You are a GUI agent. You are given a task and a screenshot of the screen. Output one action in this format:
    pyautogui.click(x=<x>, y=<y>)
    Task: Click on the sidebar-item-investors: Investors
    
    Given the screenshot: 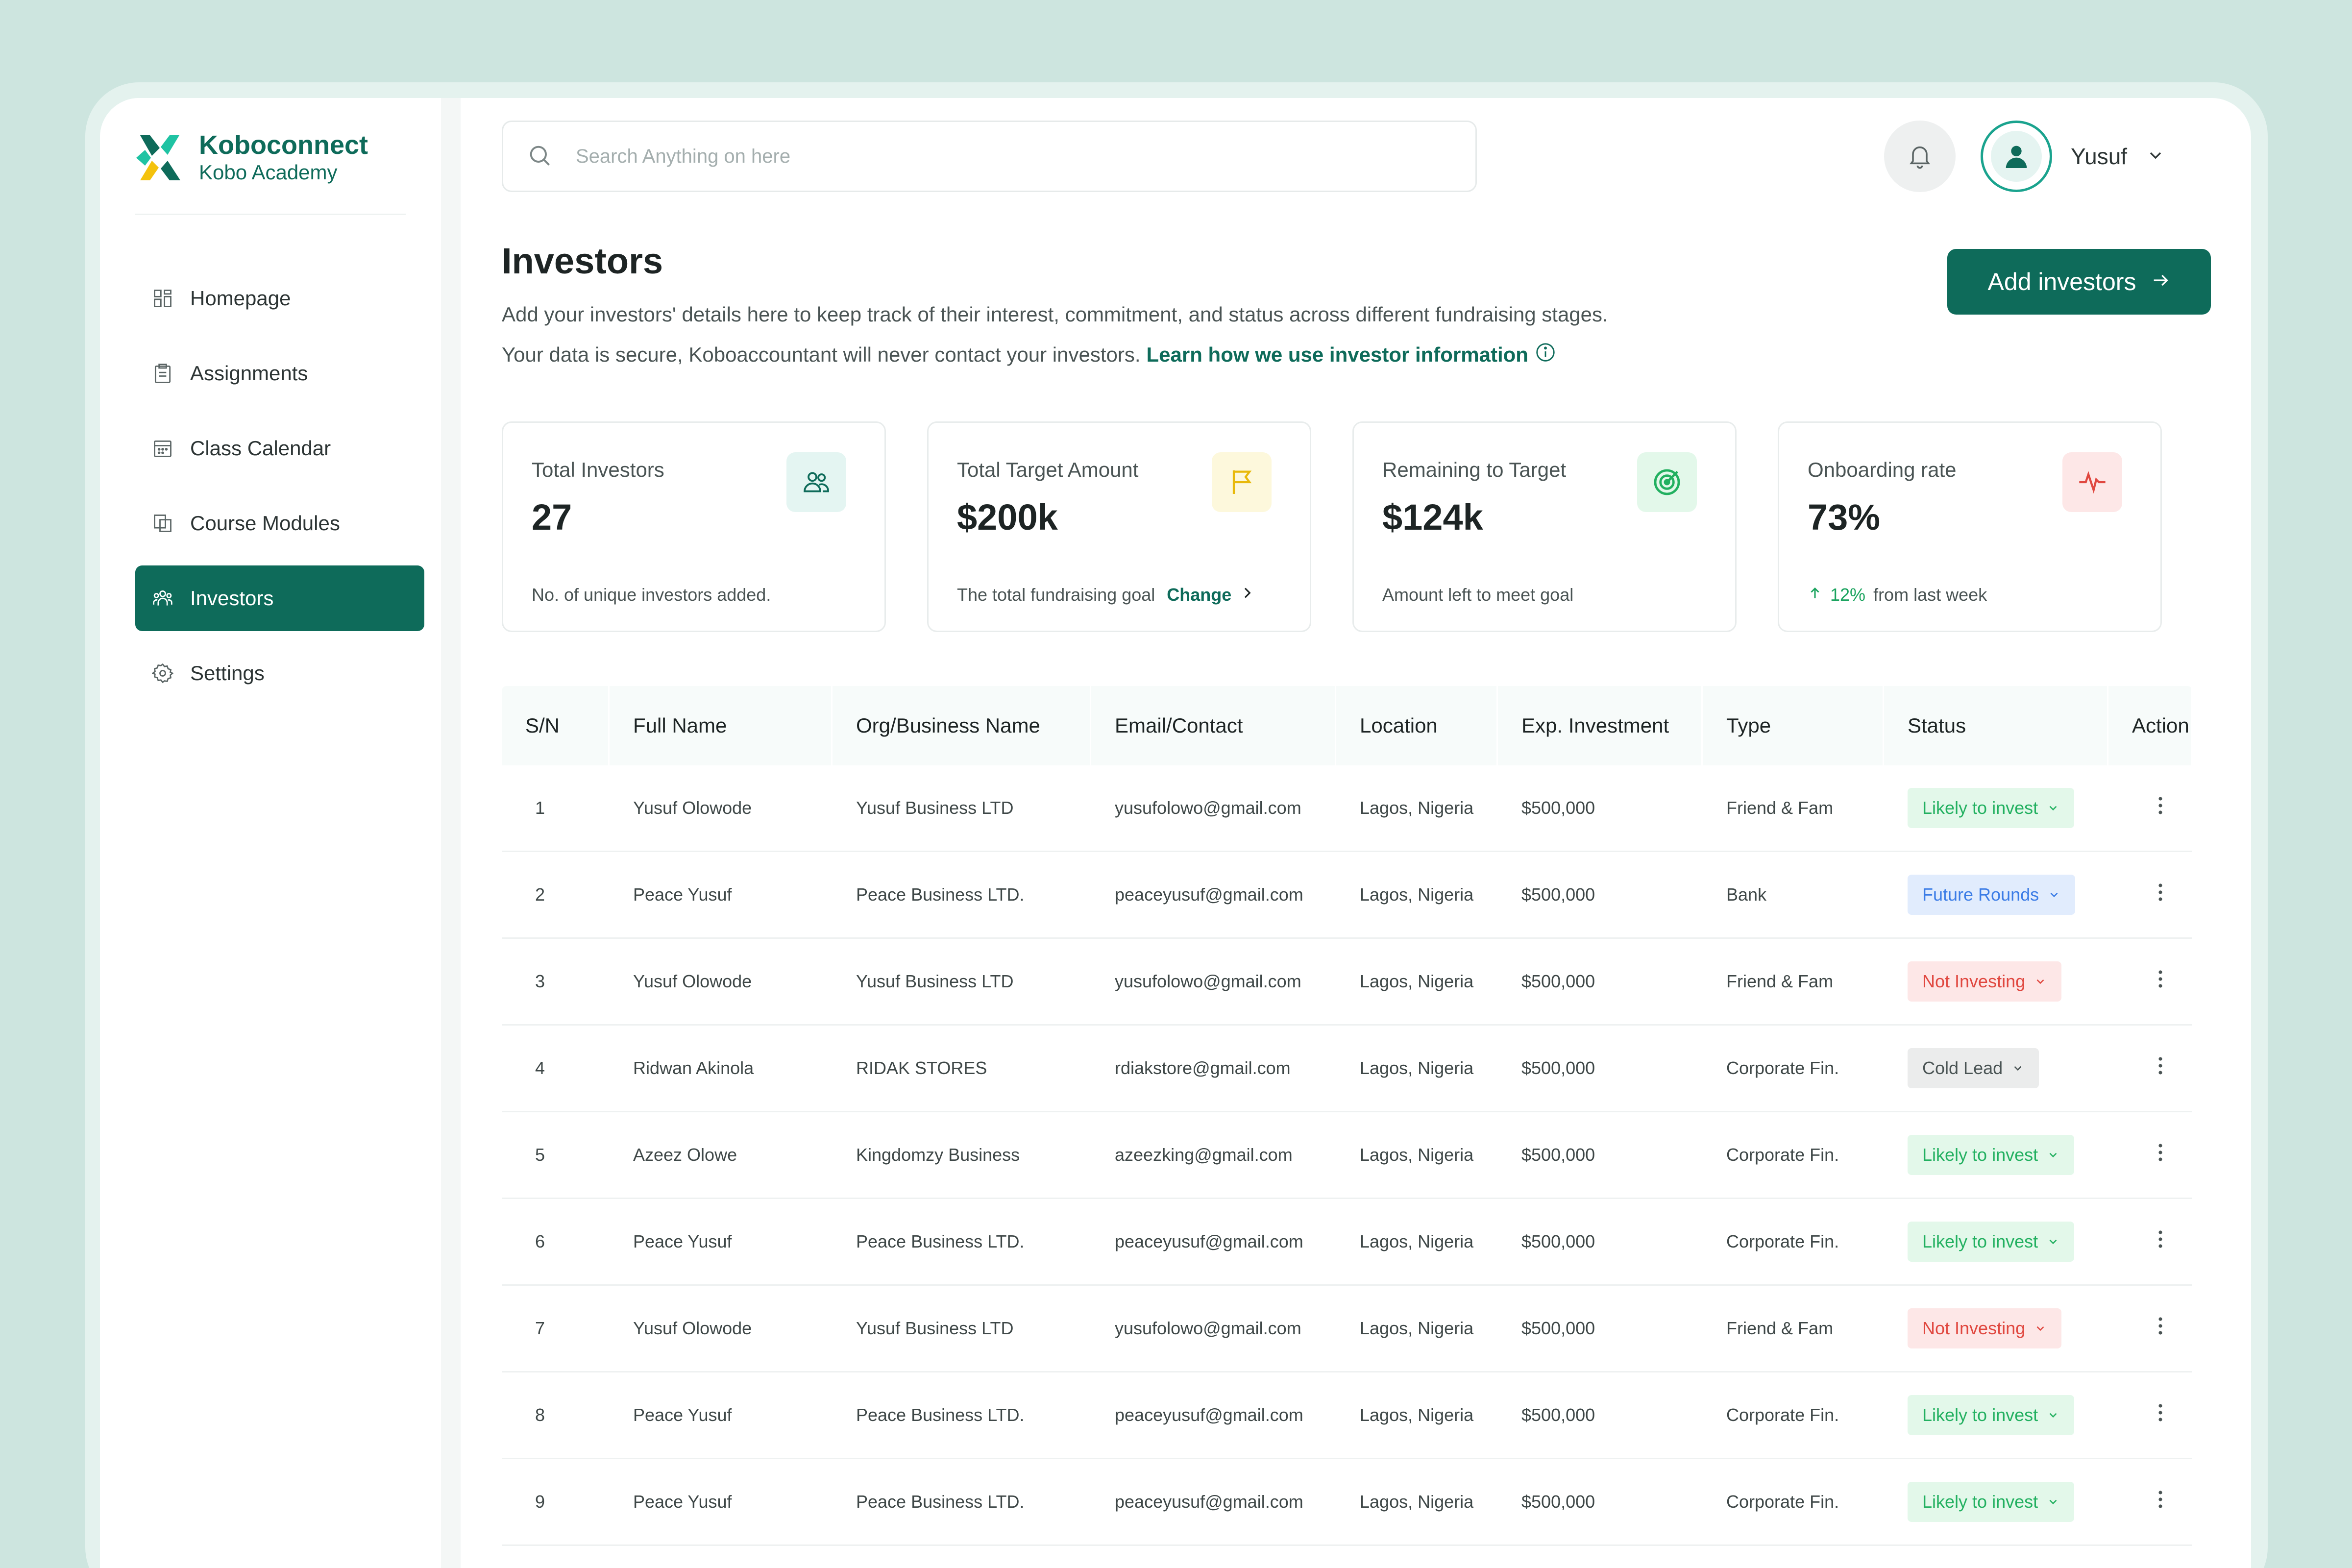 What is the action you would take?
    pyautogui.click(x=279, y=598)
    